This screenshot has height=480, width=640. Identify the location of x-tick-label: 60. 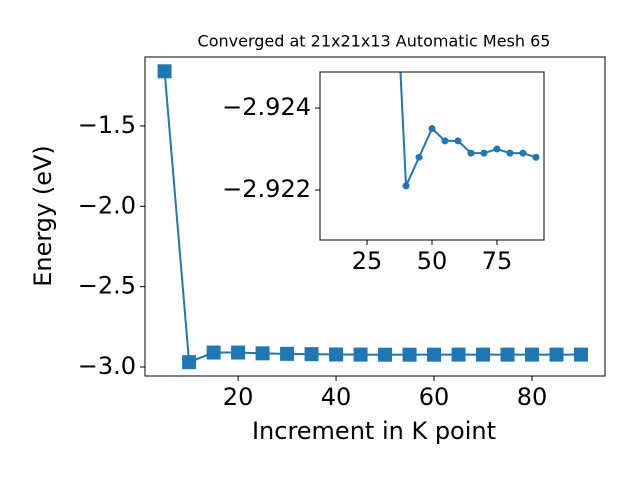
(434, 397).